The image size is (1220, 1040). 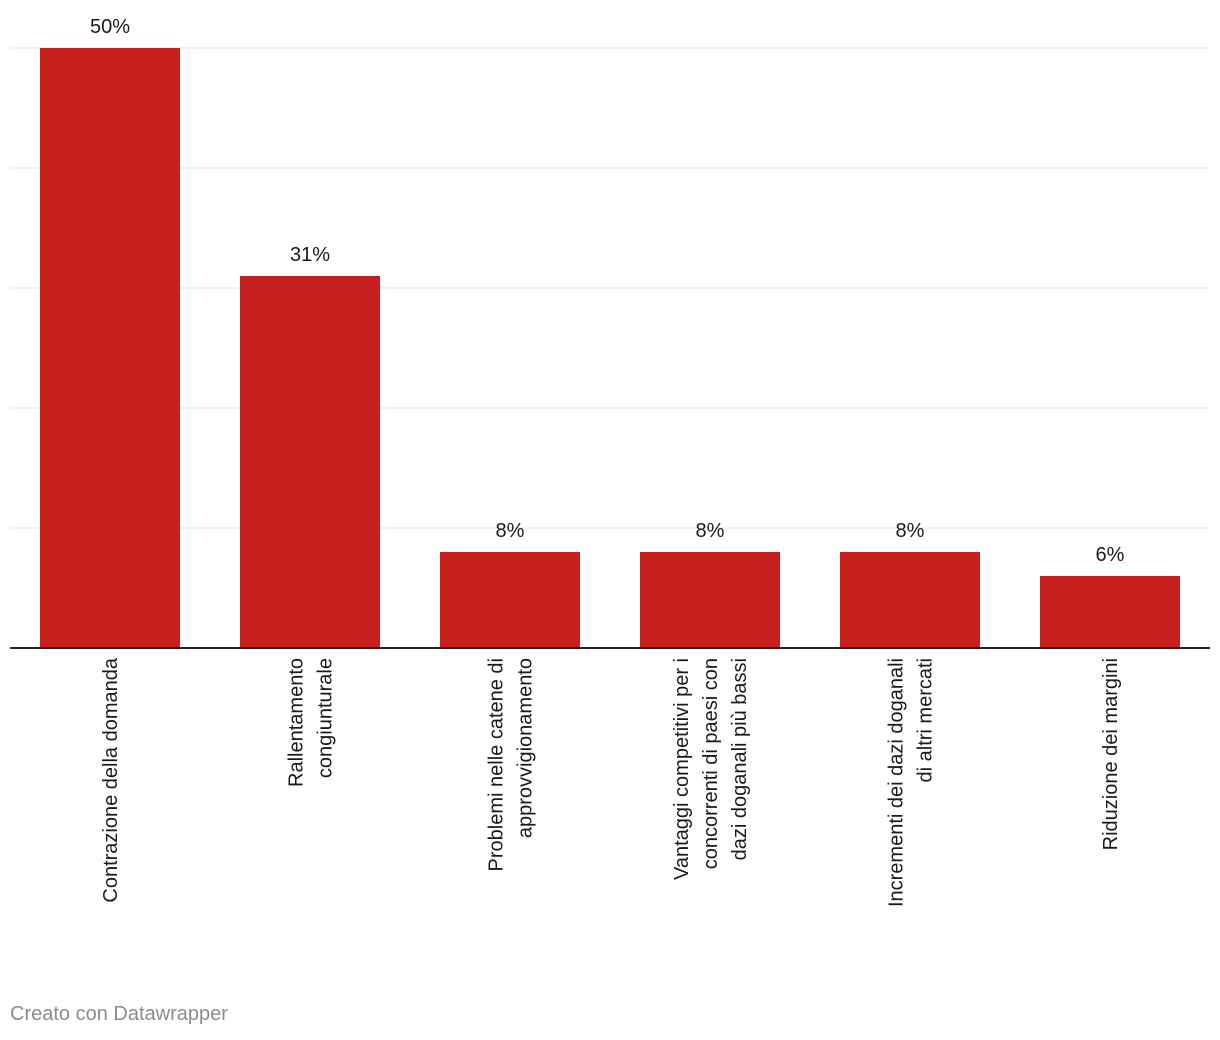 What do you see at coordinates (682, 769) in the screenshot?
I see `category-label-line: Vantaggi competitivi per i` at bounding box center [682, 769].